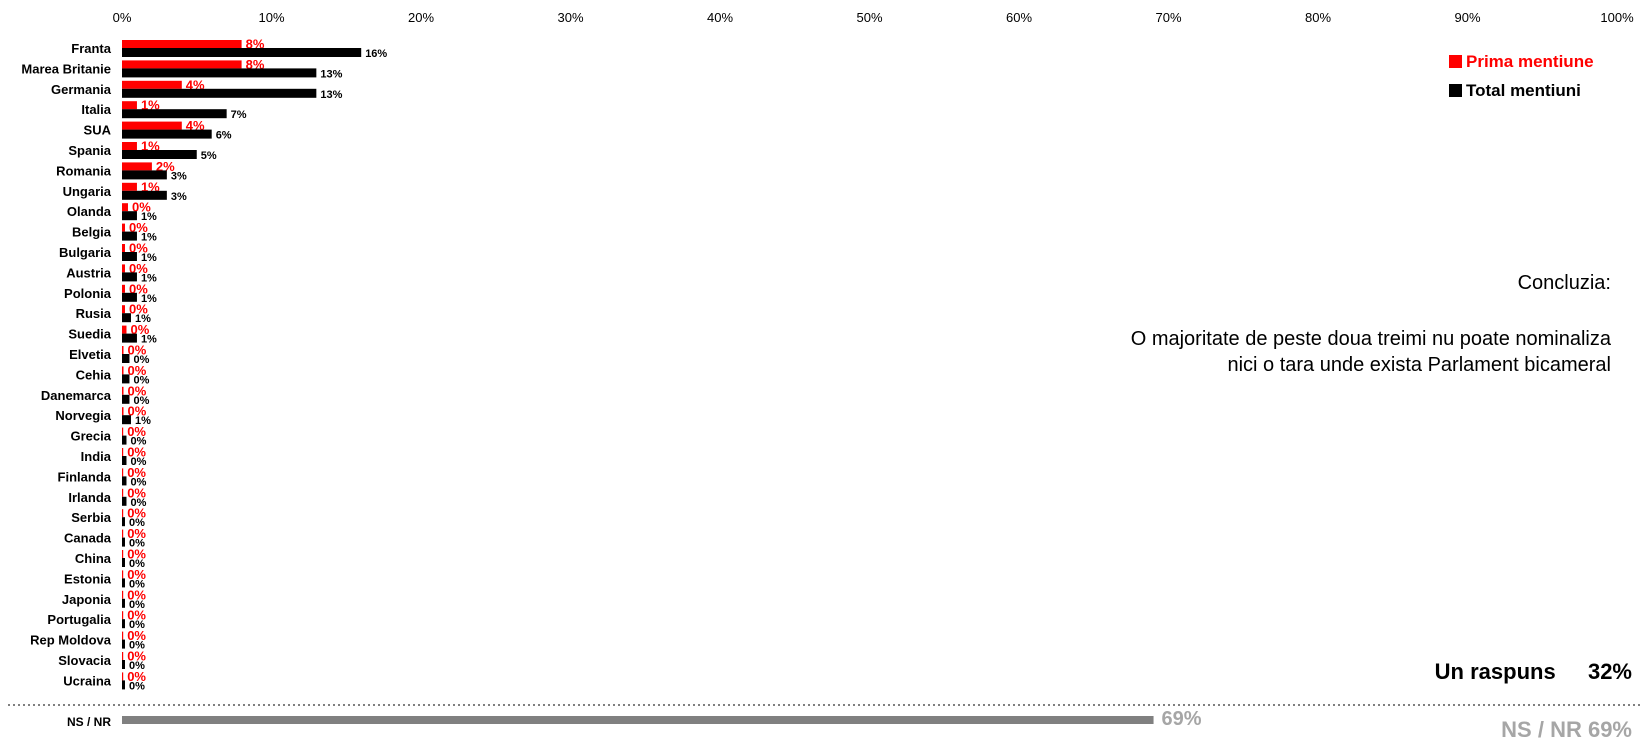  What do you see at coordinates (66, 68) in the screenshot?
I see `category-label: Marea Britanie` at bounding box center [66, 68].